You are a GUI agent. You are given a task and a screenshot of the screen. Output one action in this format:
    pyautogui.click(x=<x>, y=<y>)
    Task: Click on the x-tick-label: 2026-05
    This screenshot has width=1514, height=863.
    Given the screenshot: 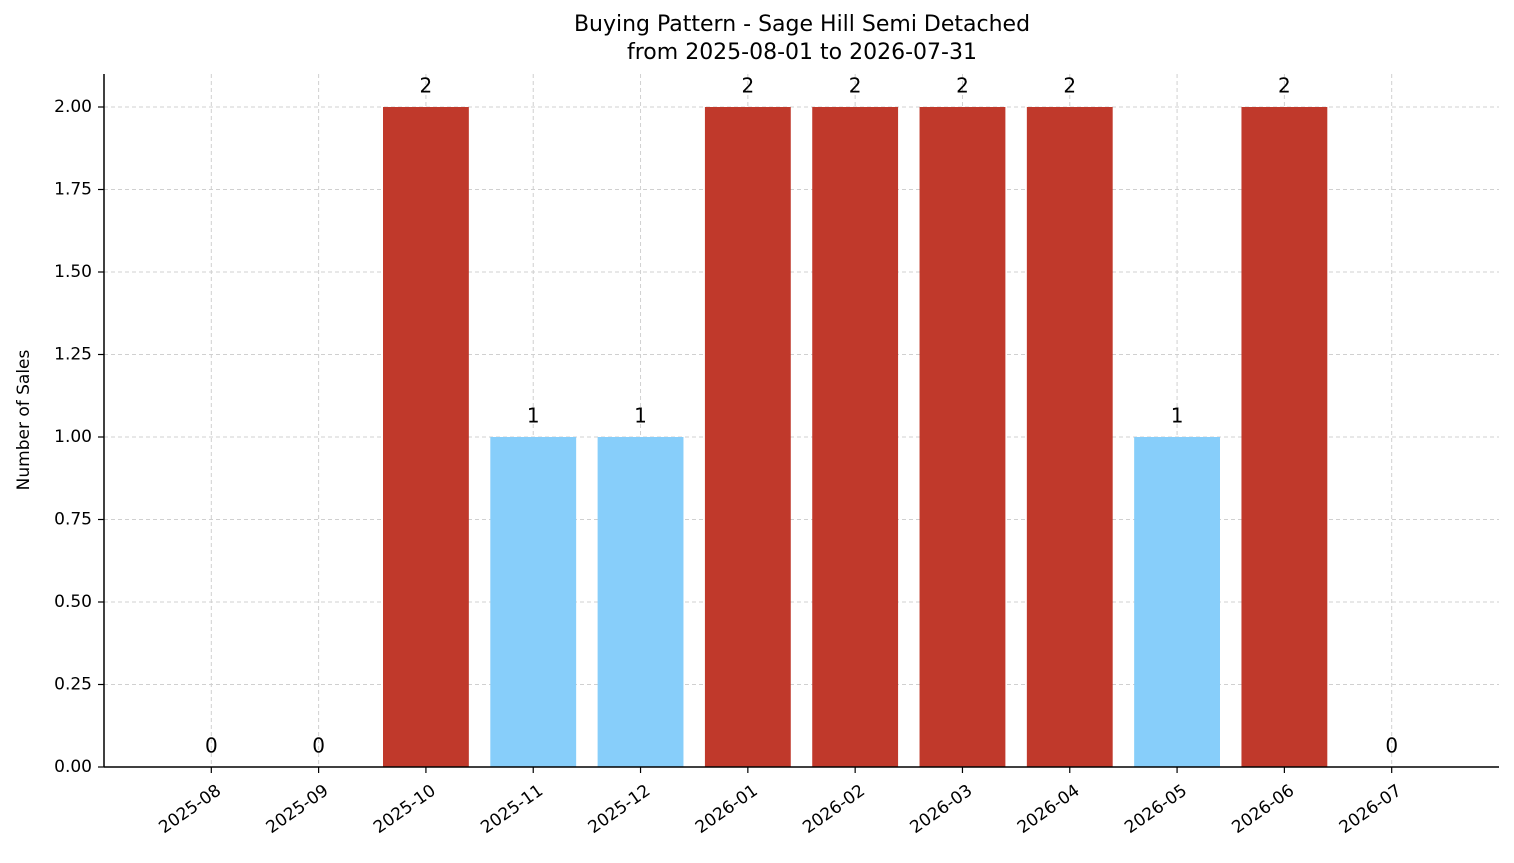 What is the action you would take?
    pyautogui.click(x=1156, y=809)
    